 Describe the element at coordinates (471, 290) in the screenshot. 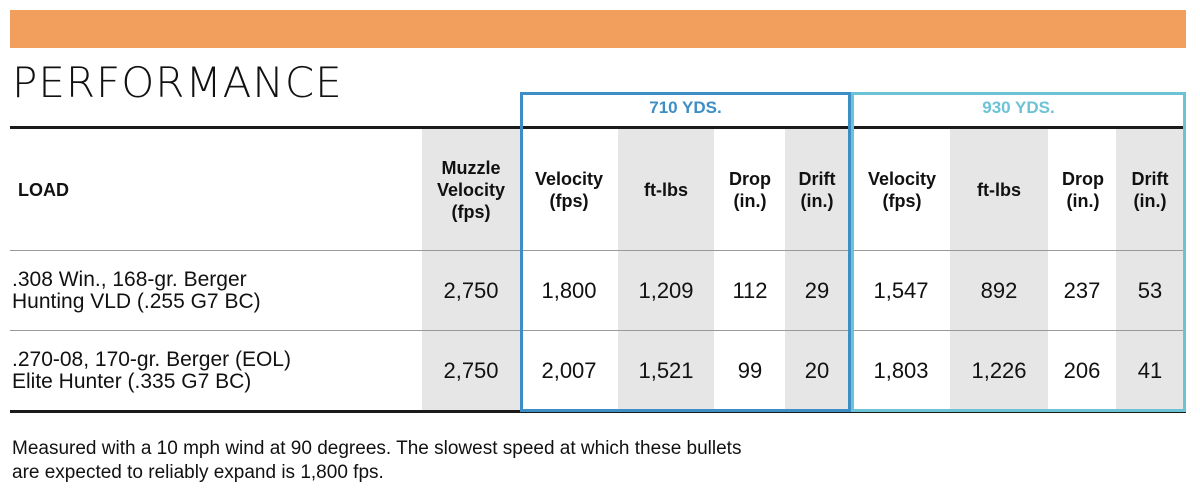

I see `row-1-muzzle: 2,750` at that location.